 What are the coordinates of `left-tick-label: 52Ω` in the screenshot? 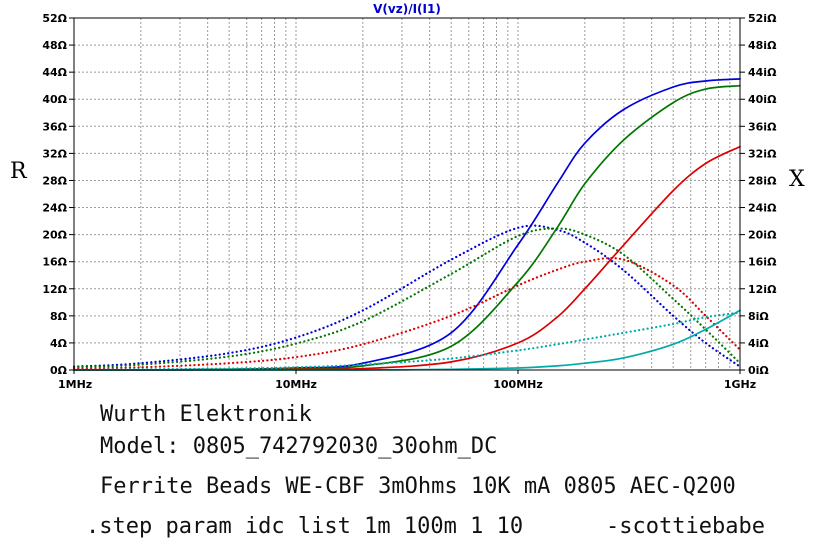 It's located at (54, 18).